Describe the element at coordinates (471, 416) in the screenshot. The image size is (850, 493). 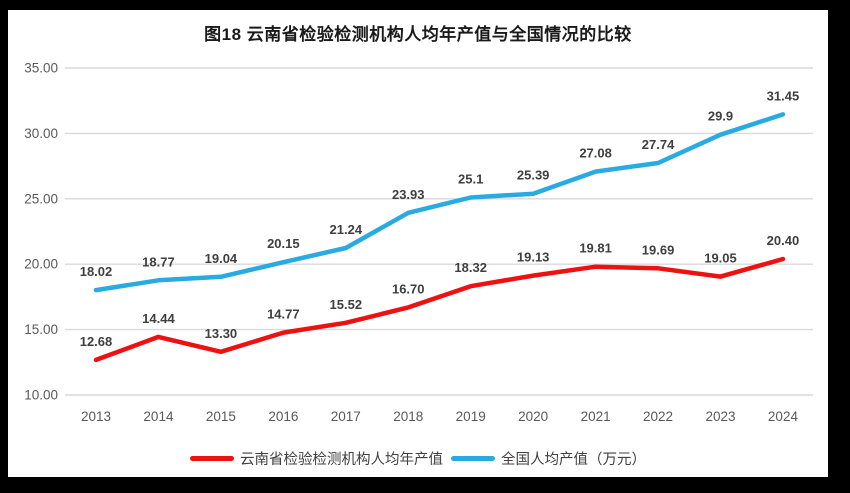
I see `x-axis-tick-label: 2019` at that location.